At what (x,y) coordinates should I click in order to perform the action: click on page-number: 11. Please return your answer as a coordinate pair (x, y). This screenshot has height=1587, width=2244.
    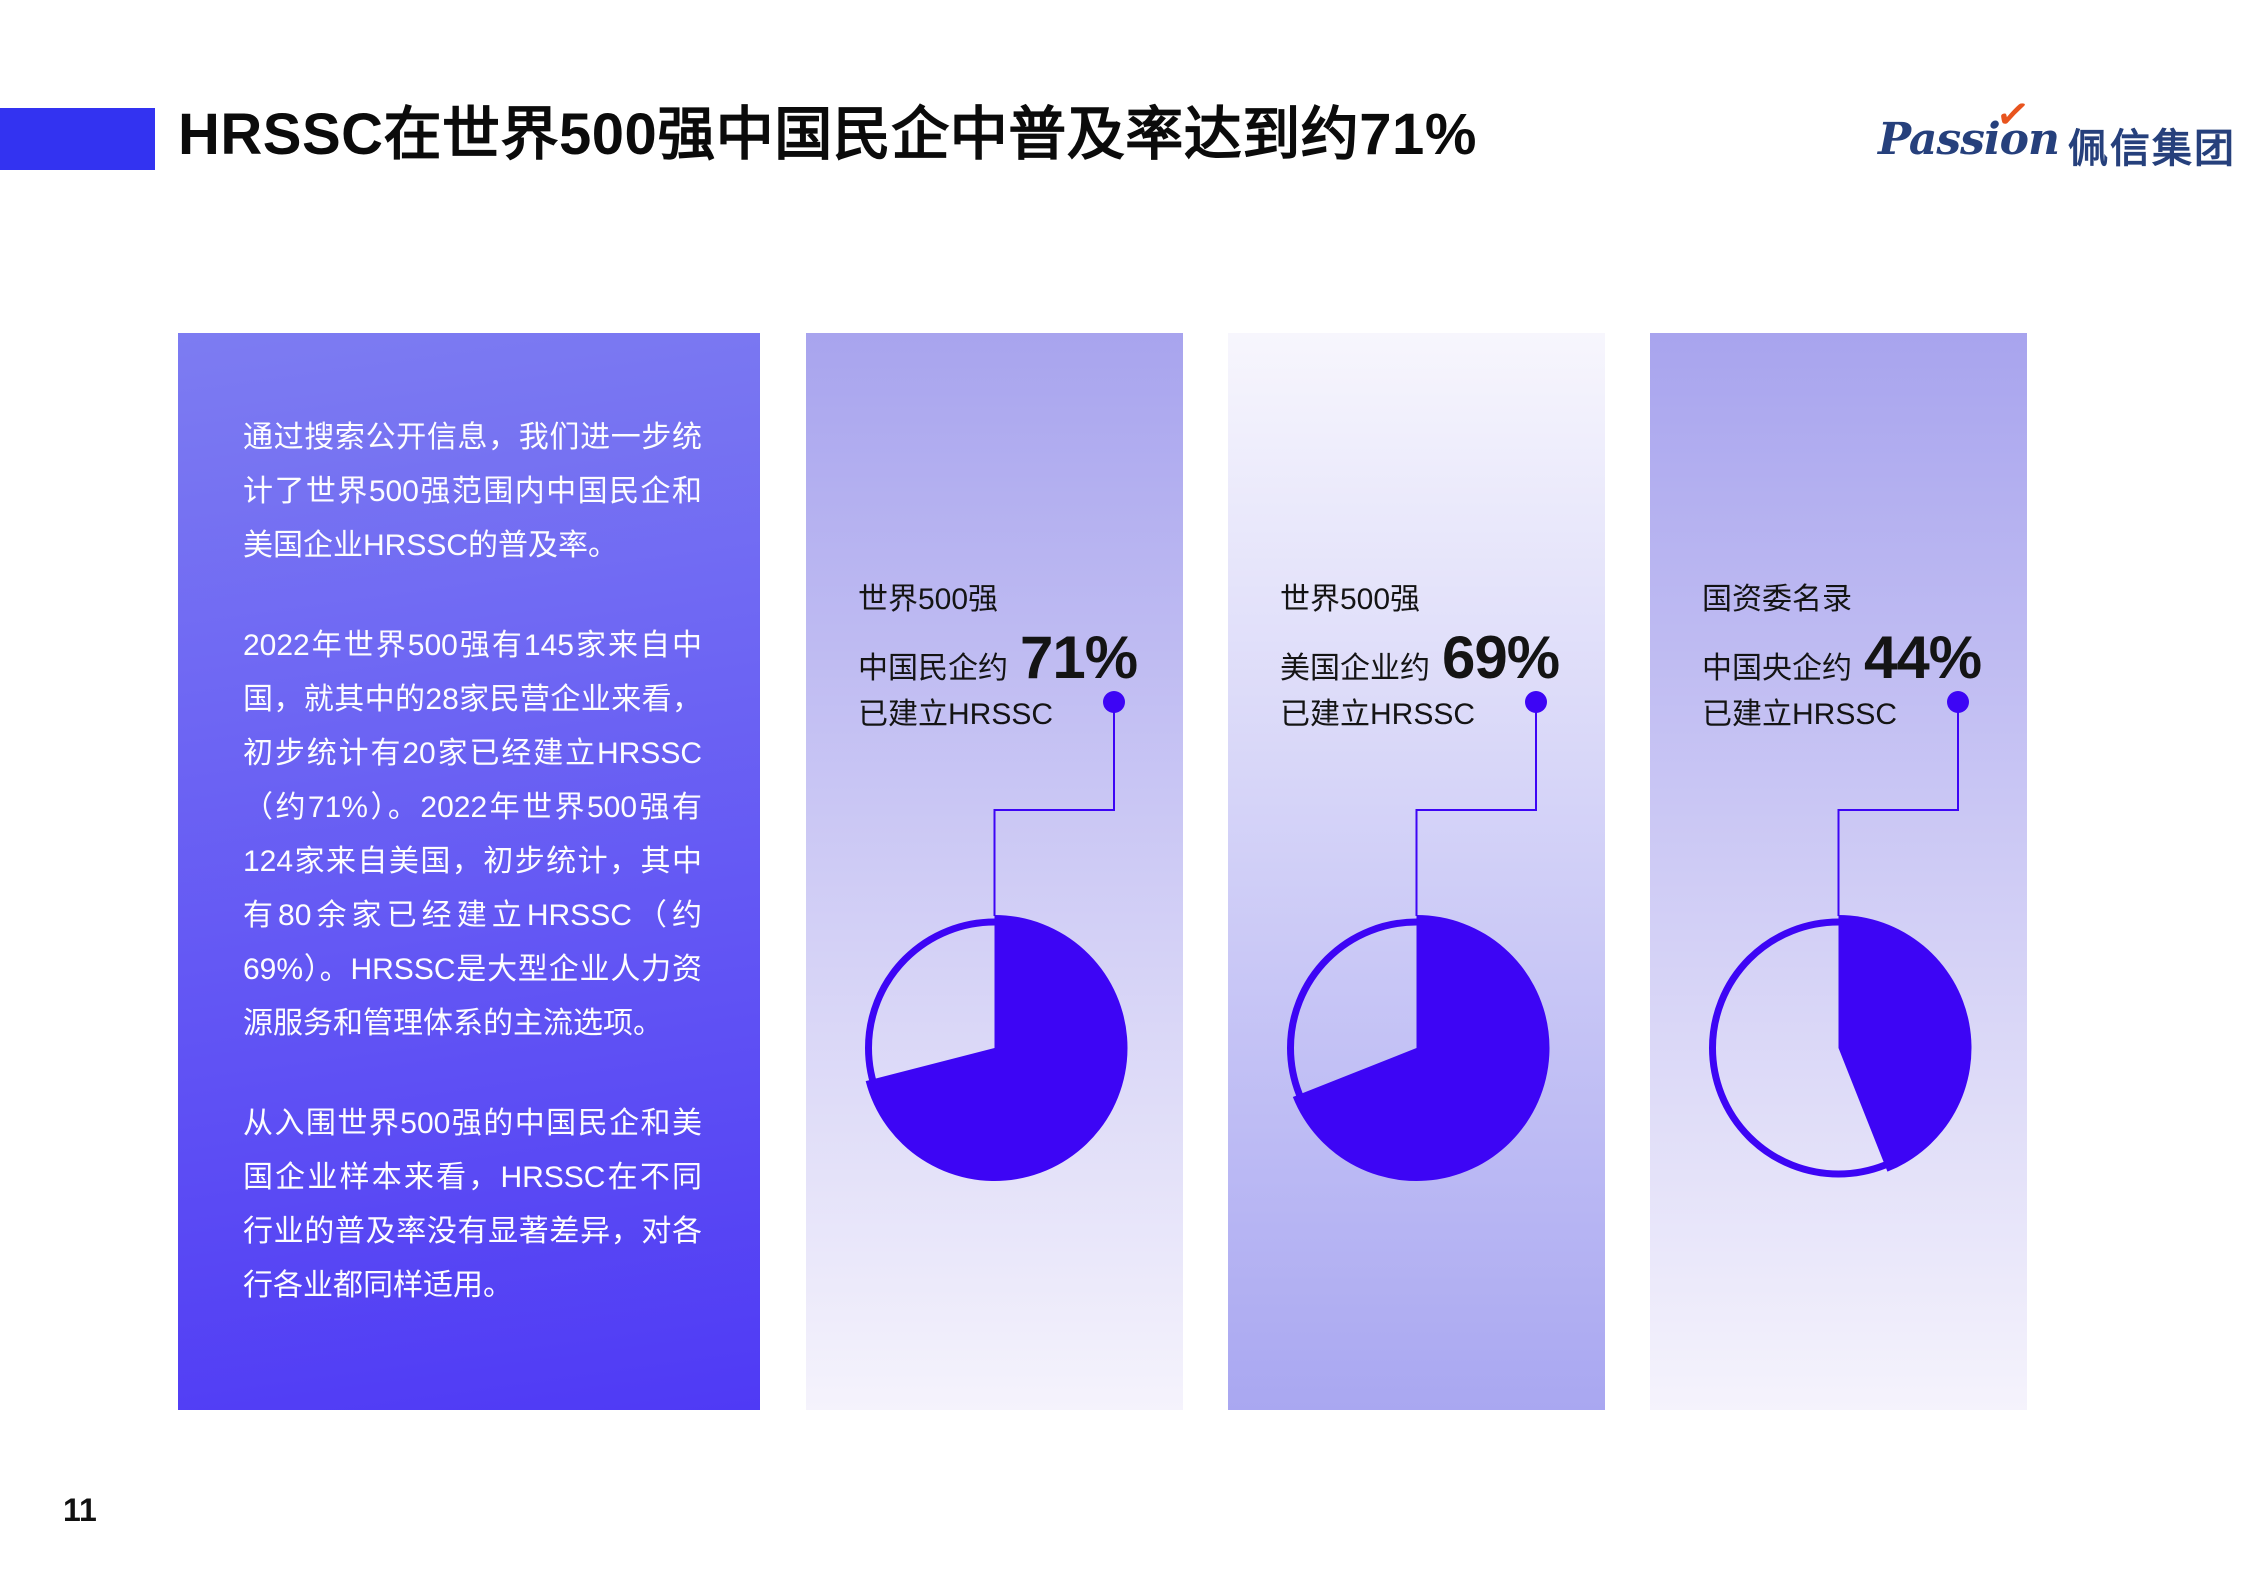
    Looking at the image, I should click on (80, 1510).